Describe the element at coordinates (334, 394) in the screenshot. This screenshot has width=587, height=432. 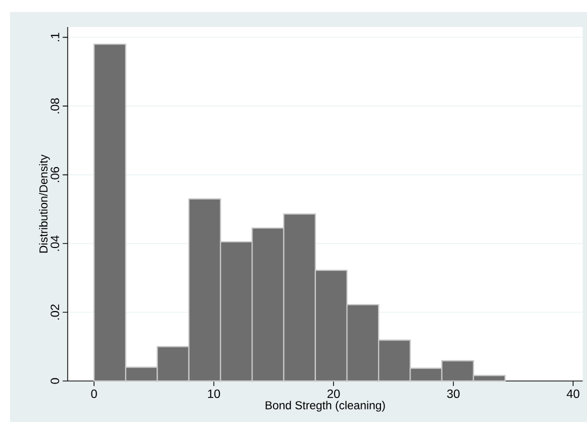
I see `x-tick-label: 20` at that location.